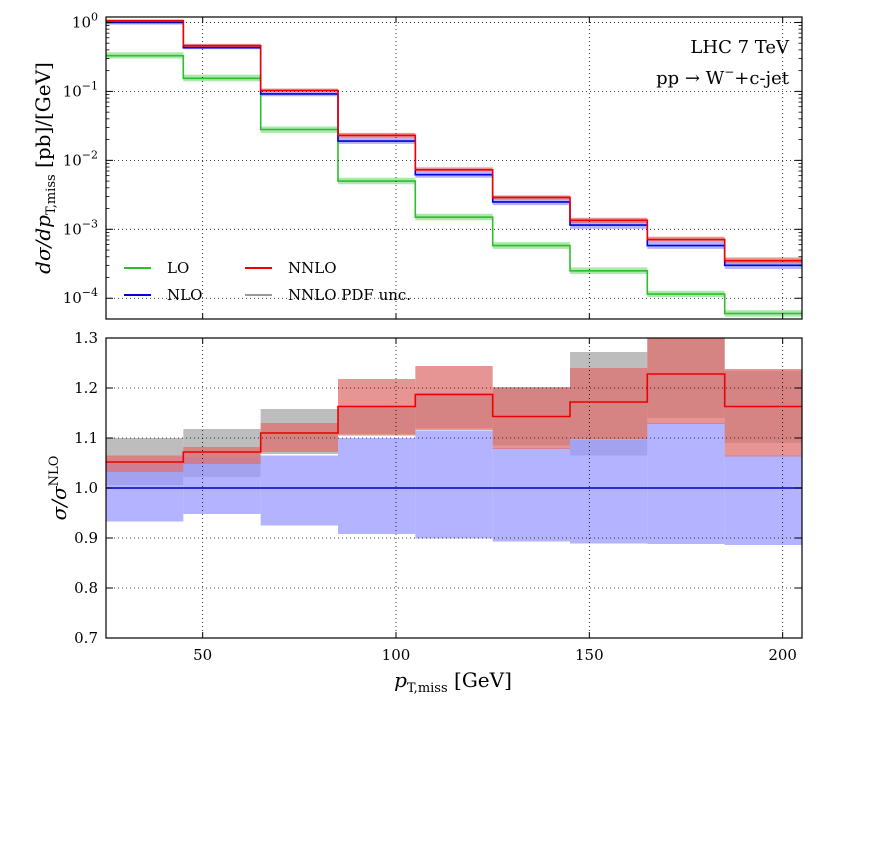 This screenshot has width=873, height=864. Describe the element at coordinates (94, 16) in the screenshot. I see `top-y-tick-label-exp-0: 0` at that location.